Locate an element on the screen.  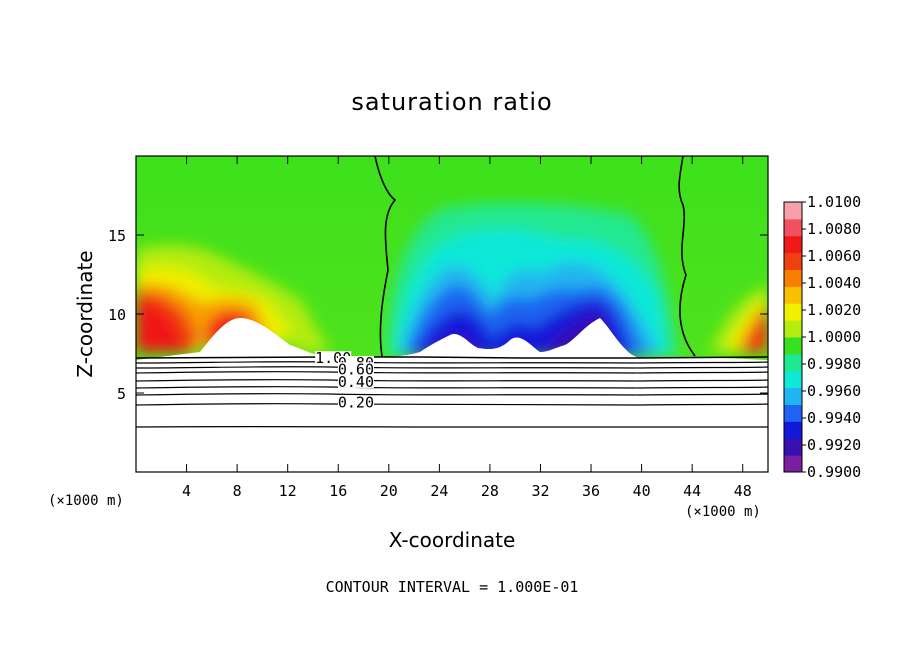
colorbar-label: 1.0060 is located at coordinates (834, 256).